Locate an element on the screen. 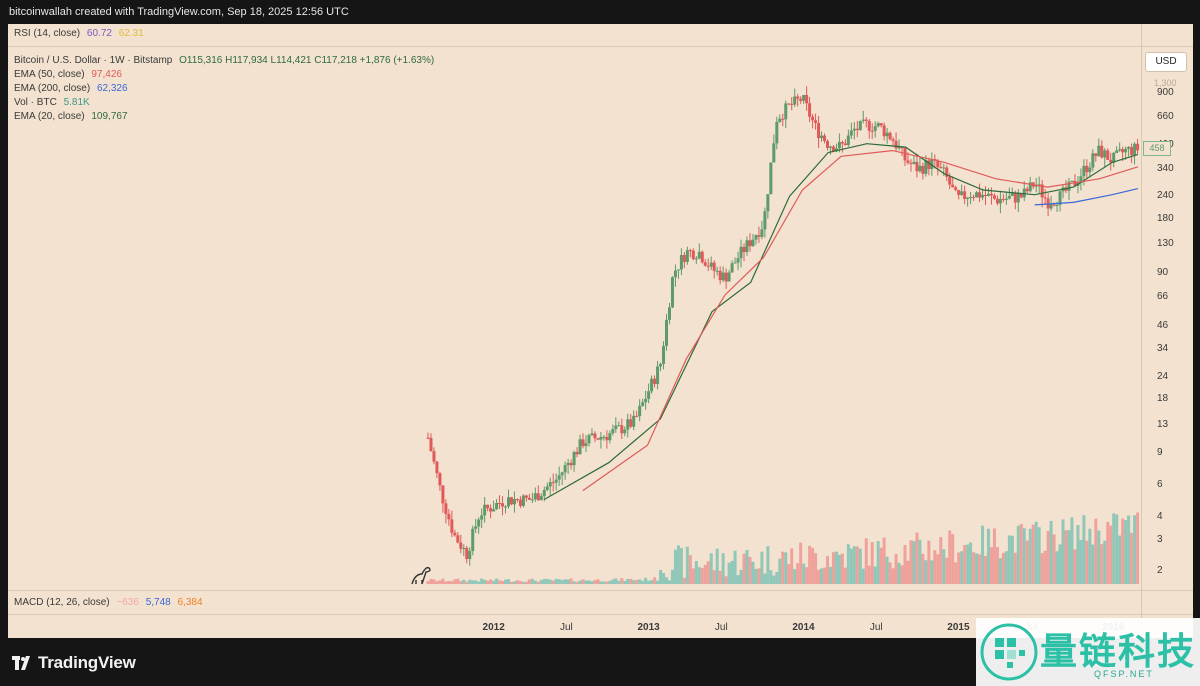  symbol-title: Bitcoin / U.S. Dollar · 1W · Bitstamp is located at coordinates (93, 60).